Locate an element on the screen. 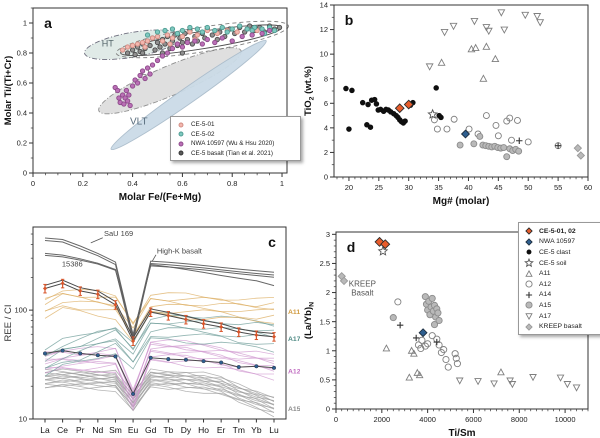 The image size is (600, 438). svg-text: 6000 is located at coordinates (473, 419).